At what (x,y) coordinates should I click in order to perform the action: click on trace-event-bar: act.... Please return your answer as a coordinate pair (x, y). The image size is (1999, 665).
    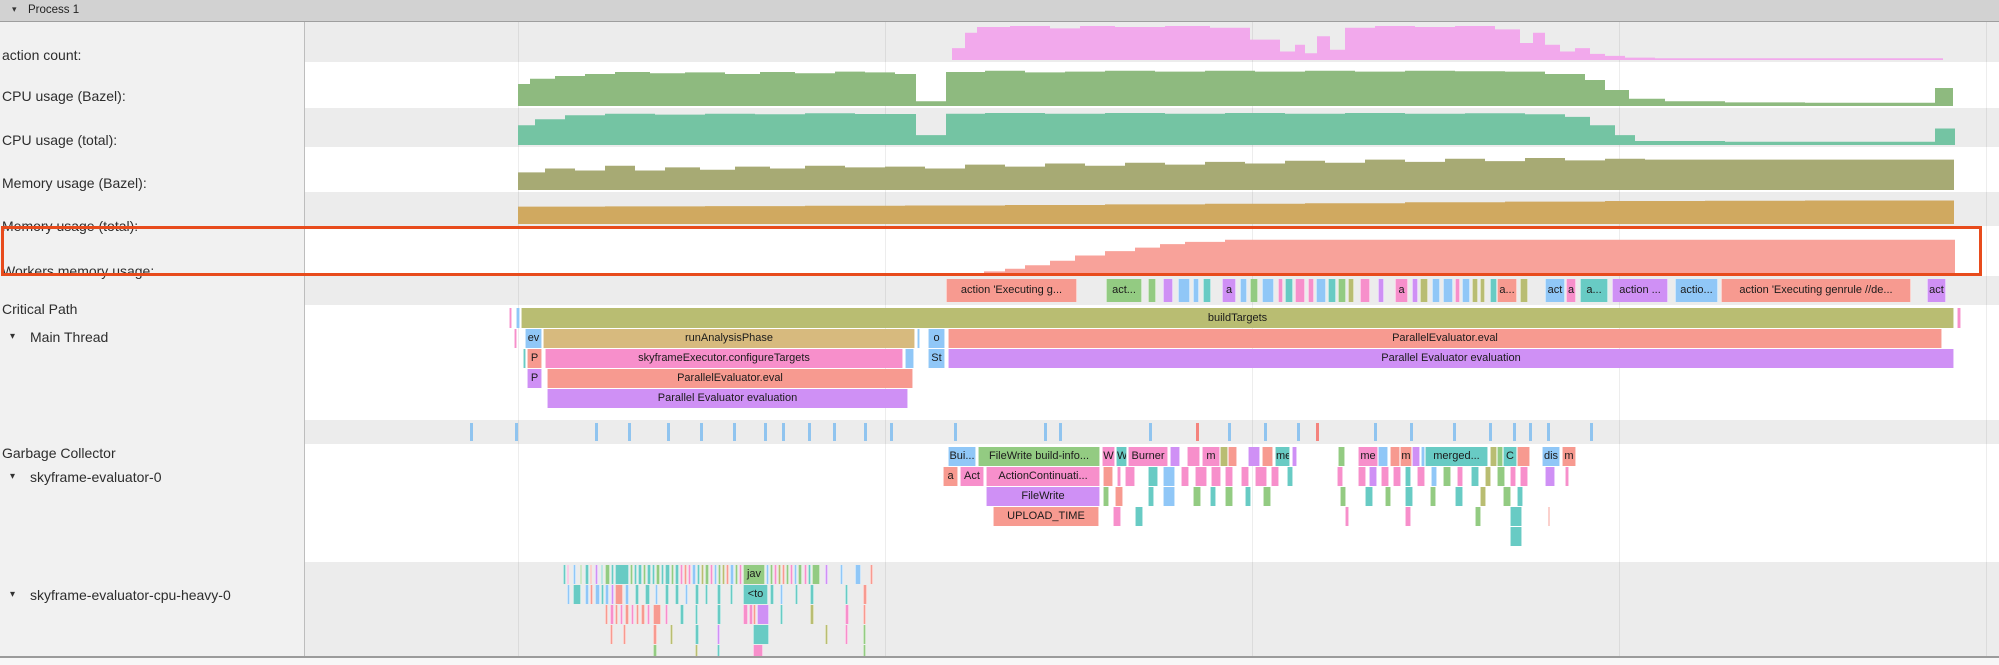
    Looking at the image, I should click on (1124, 290).